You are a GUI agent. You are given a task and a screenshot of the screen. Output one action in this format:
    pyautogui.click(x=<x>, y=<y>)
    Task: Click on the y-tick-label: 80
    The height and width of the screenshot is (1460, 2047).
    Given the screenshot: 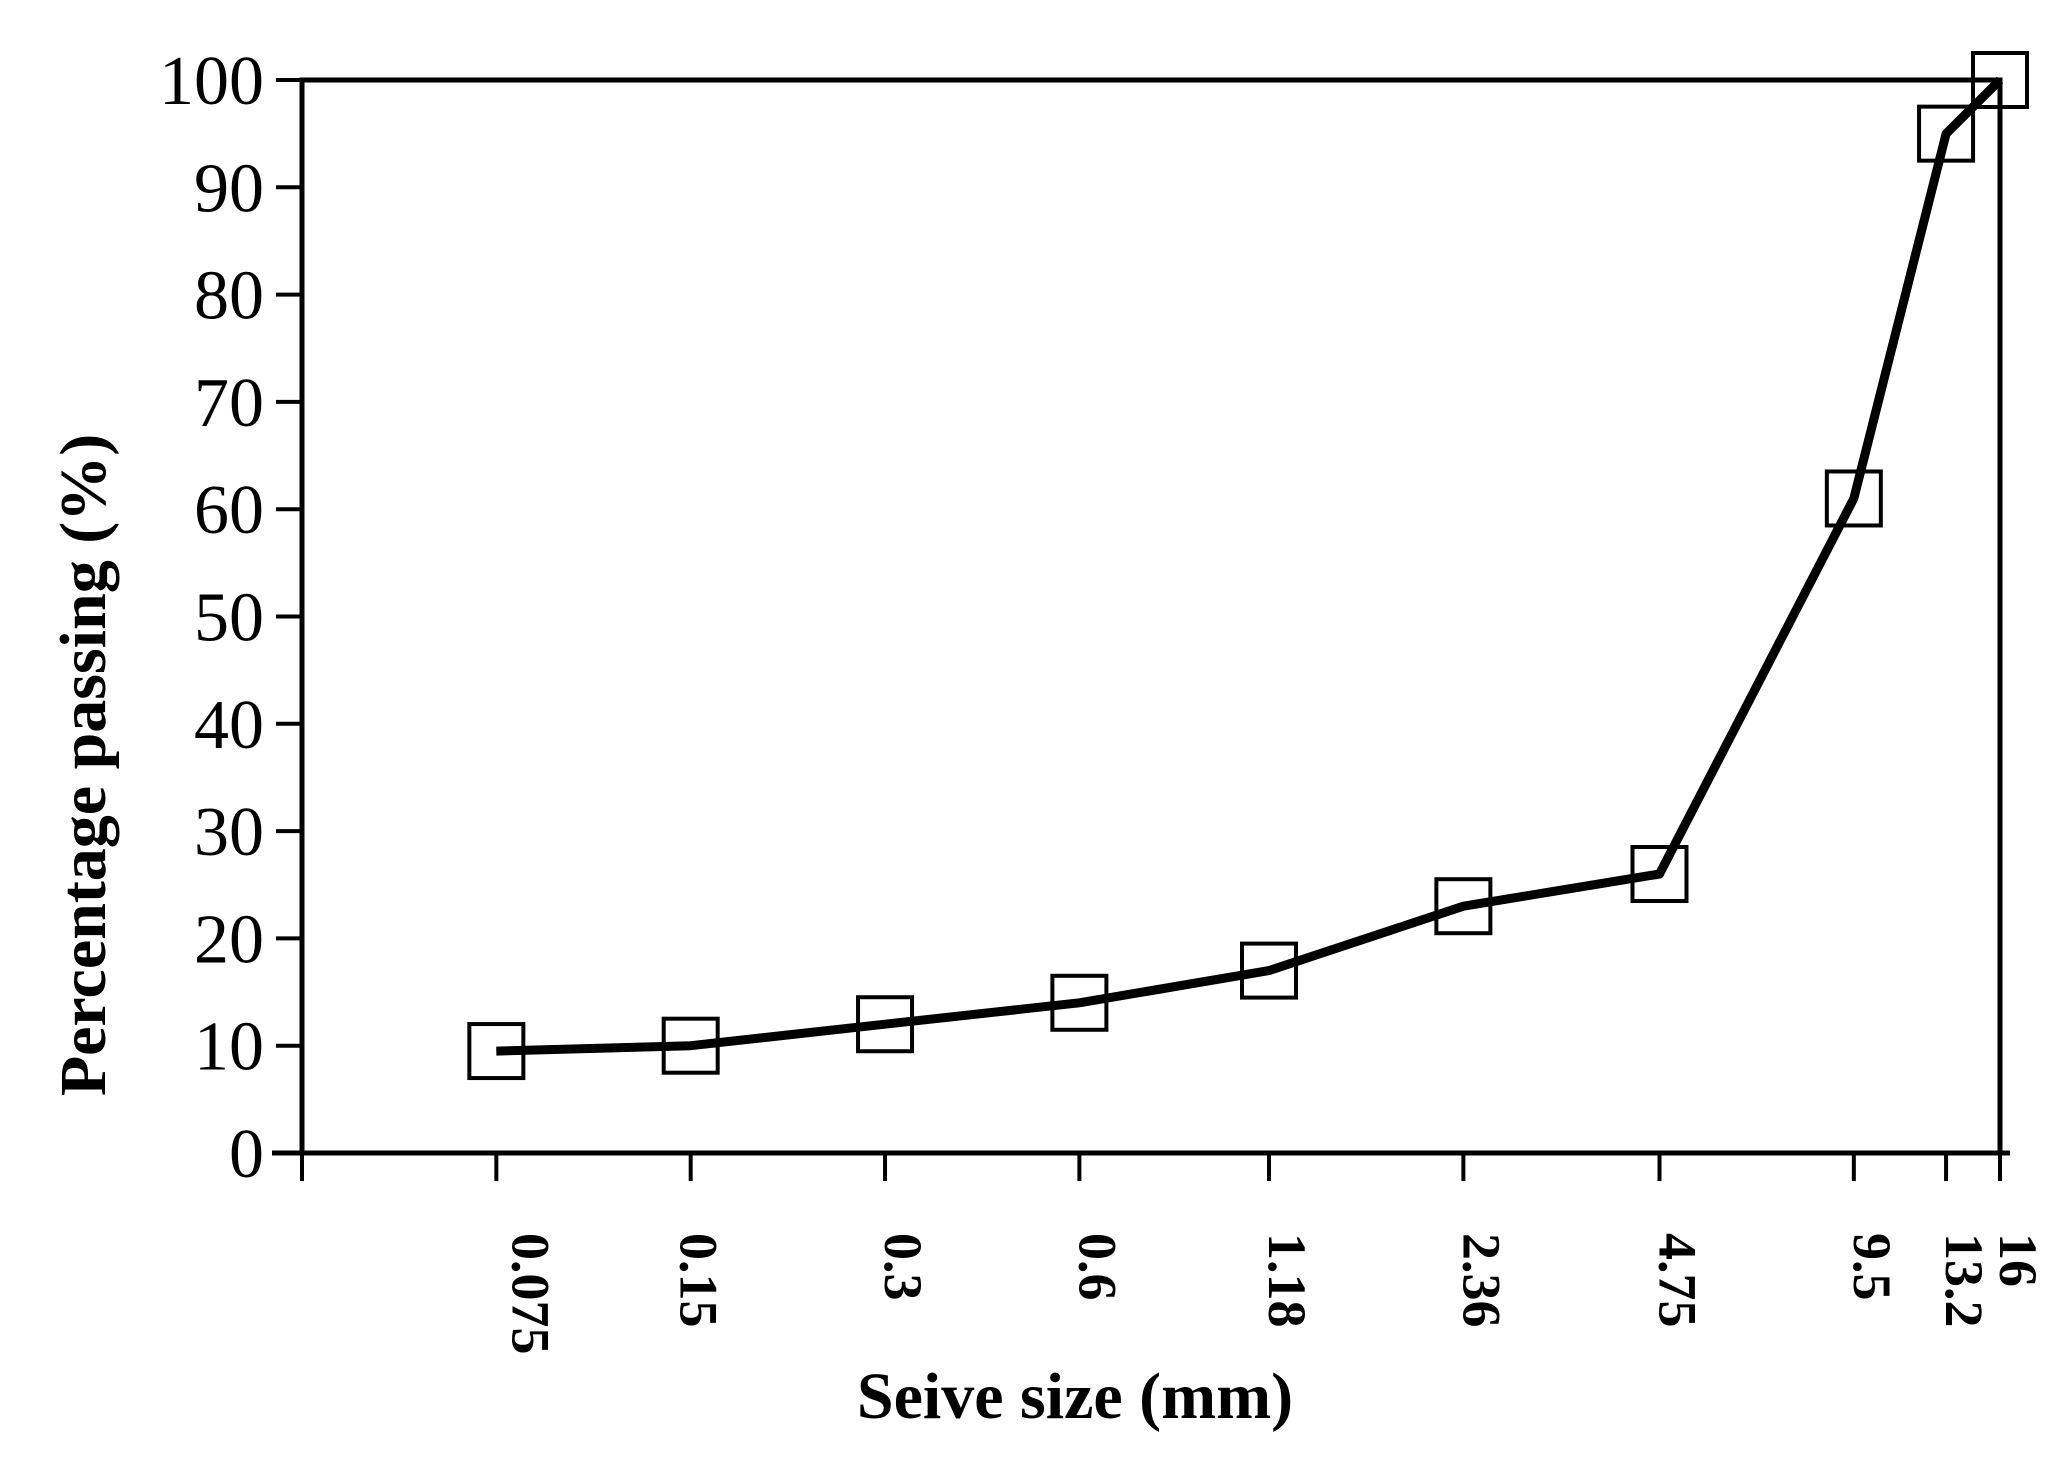 What is the action you would take?
    pyautogui.click(x=229, y=296)
    